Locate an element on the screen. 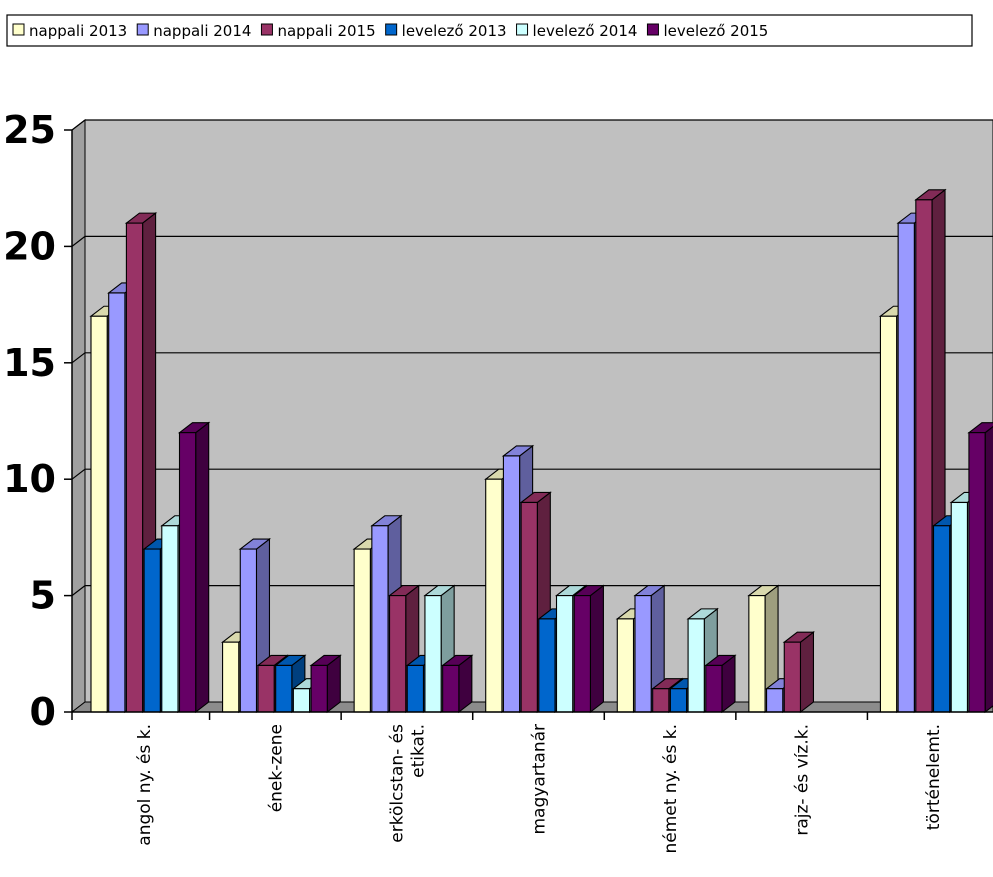 Image resolution: width=993 pixels, height=877 pixels. x-tick-line: angol ny. és k. is located at coordinates (145, 785).